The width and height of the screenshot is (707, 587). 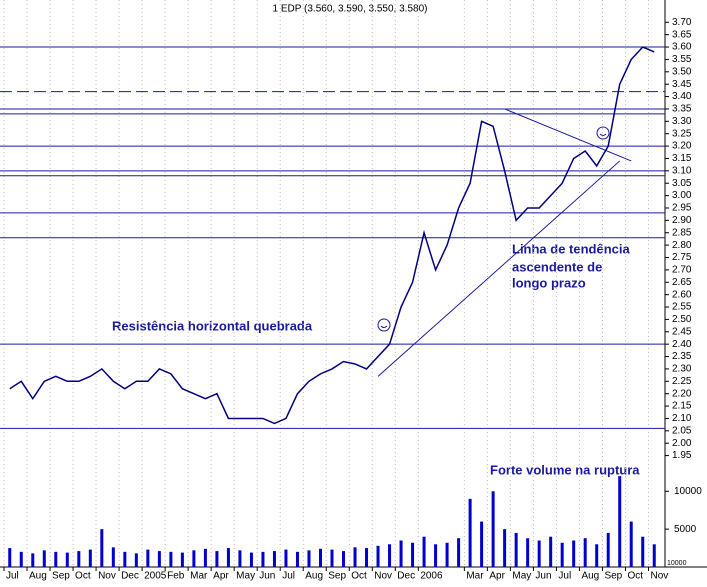 What do you see at coordinates (682, 195) in the screenshot?
I see `y-tick-label: 3.00` at bounding box center [682, 195].